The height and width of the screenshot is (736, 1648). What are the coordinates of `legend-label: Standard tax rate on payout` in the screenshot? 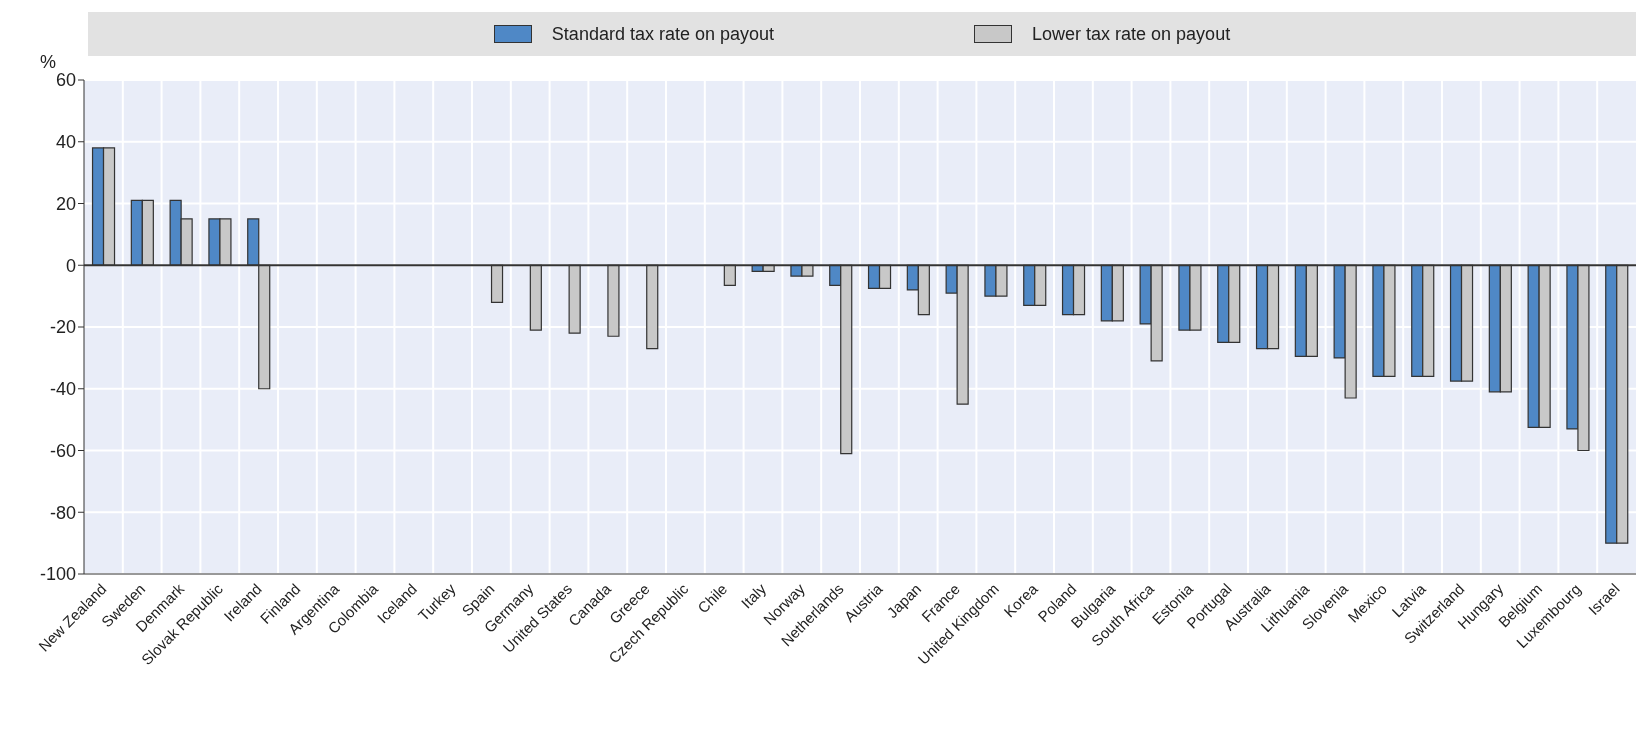 It's located at (662, 34).